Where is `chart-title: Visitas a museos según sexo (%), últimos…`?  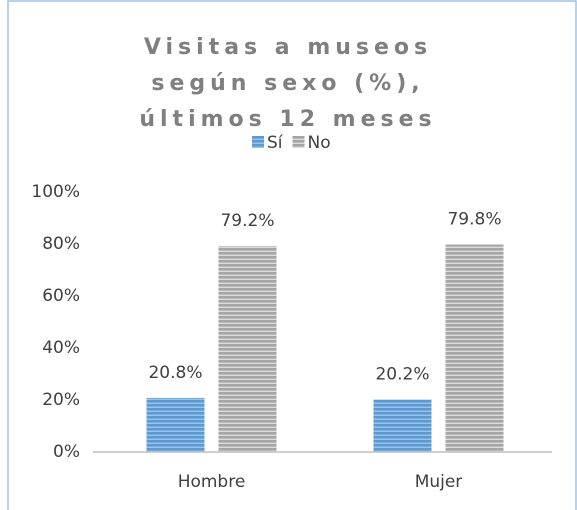
chart-title: Visitas a museos según sexo (%), últimos… is located at coordinates (288, 83).